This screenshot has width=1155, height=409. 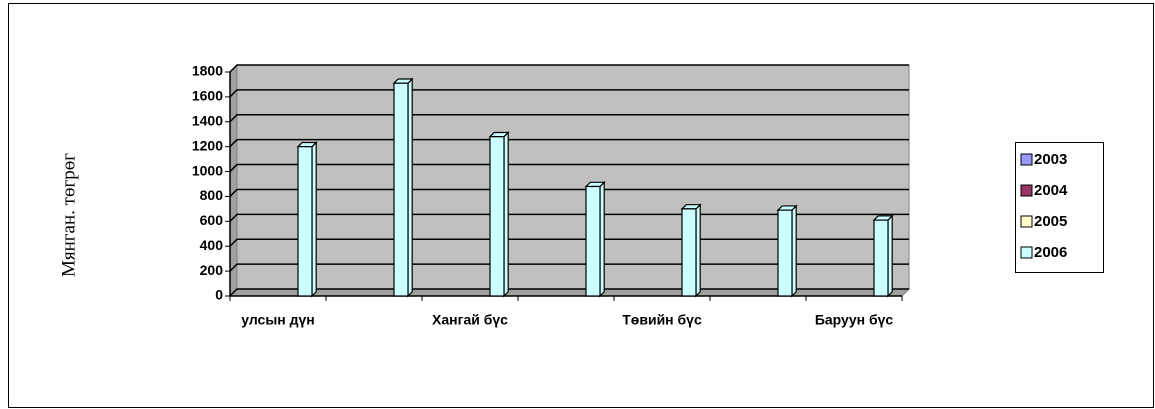 What do you see at coordinates (1050, 221) in the screenshot?
I see `legend-label: 2005` at bounding box center [1050, 221].